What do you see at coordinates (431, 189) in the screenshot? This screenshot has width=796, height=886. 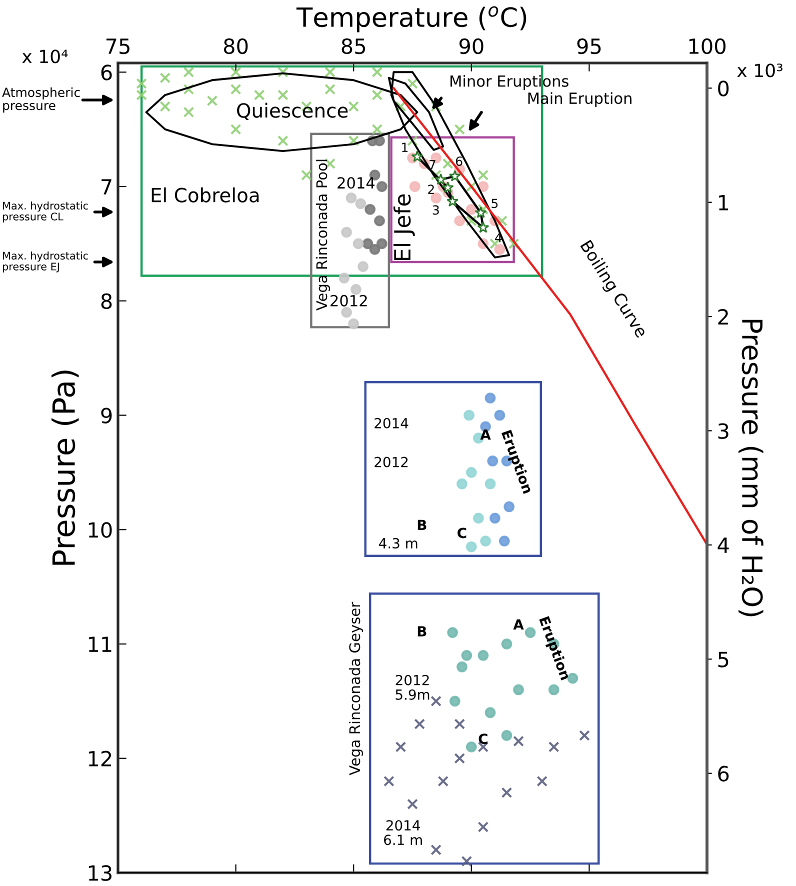 I see `annotation: 2` at bounding box center [431, 189].